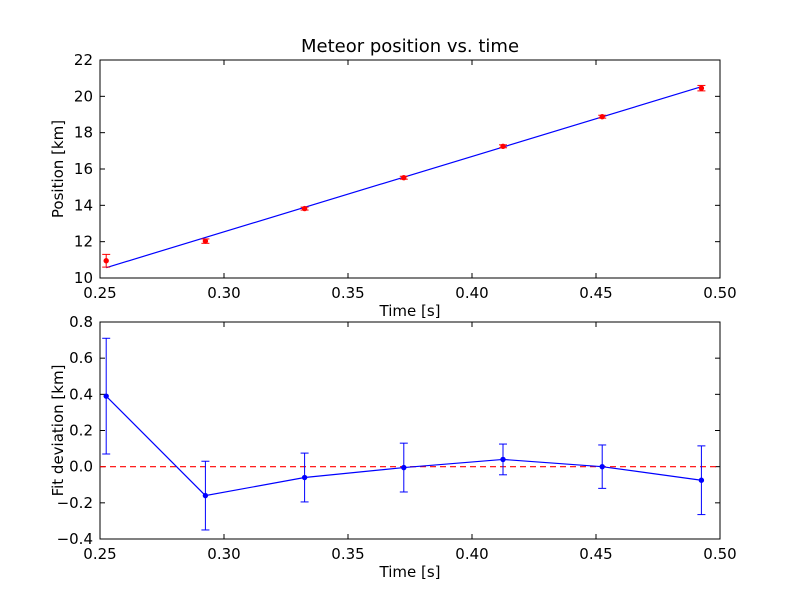 The width and height of the screenshot is (800, 600). What do you see at coordinates (410, 46) in the screenshot?
I see `chart-title: Meteor position vs. time` at bounding box center [410, 46].